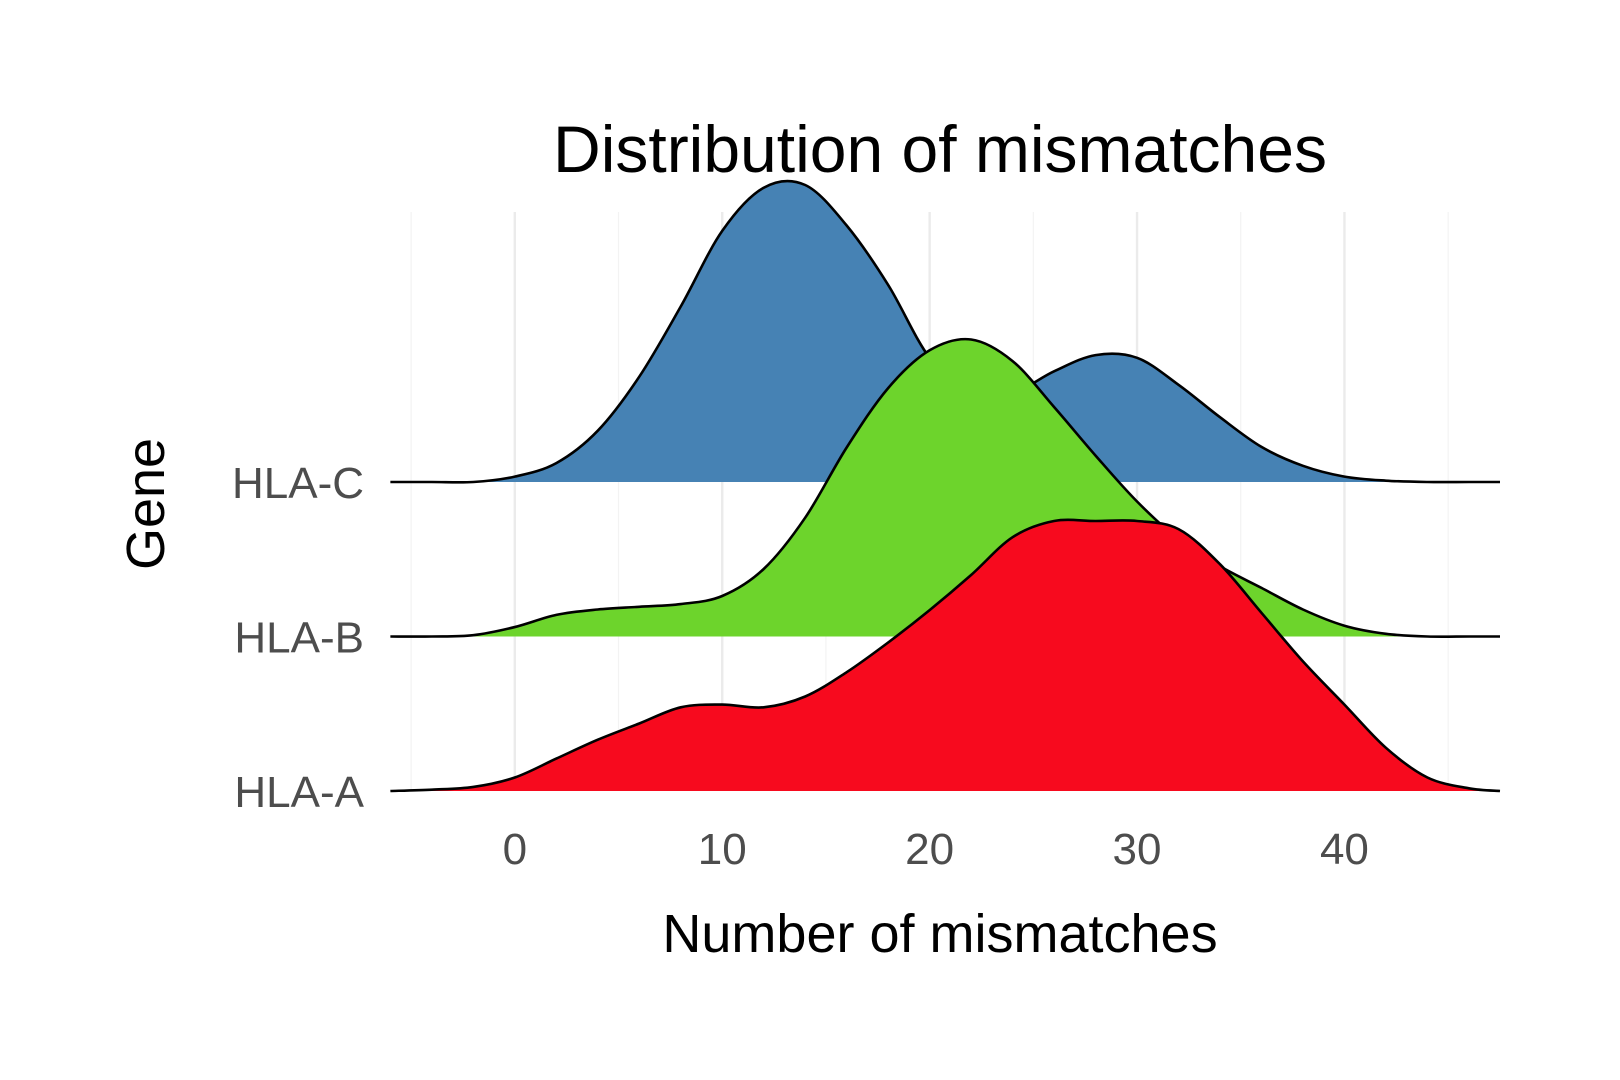  I want to click on x-tick-label: 30, so click(1137, 849).